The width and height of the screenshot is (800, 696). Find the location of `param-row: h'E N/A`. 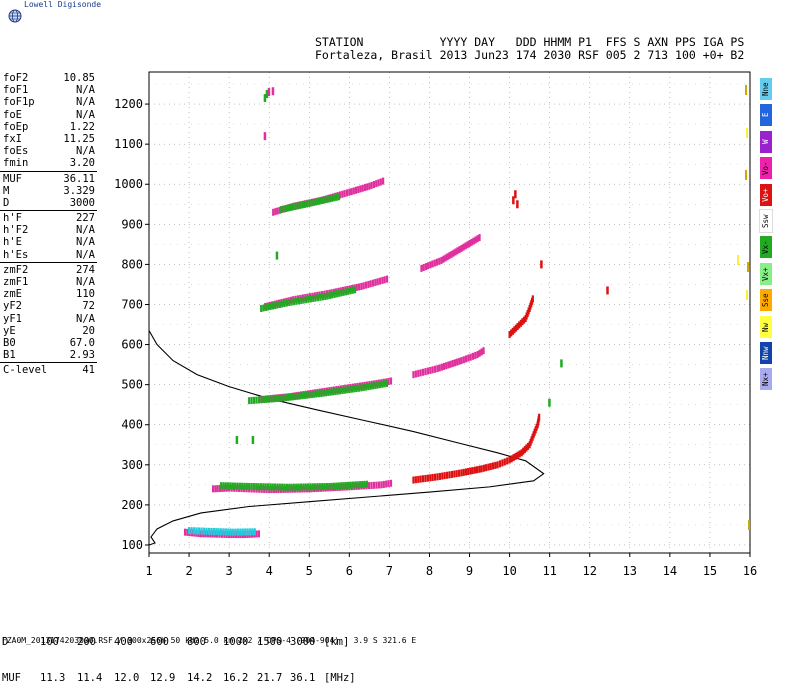

param-row: h'E N/A is located at coordinates (48, 242).